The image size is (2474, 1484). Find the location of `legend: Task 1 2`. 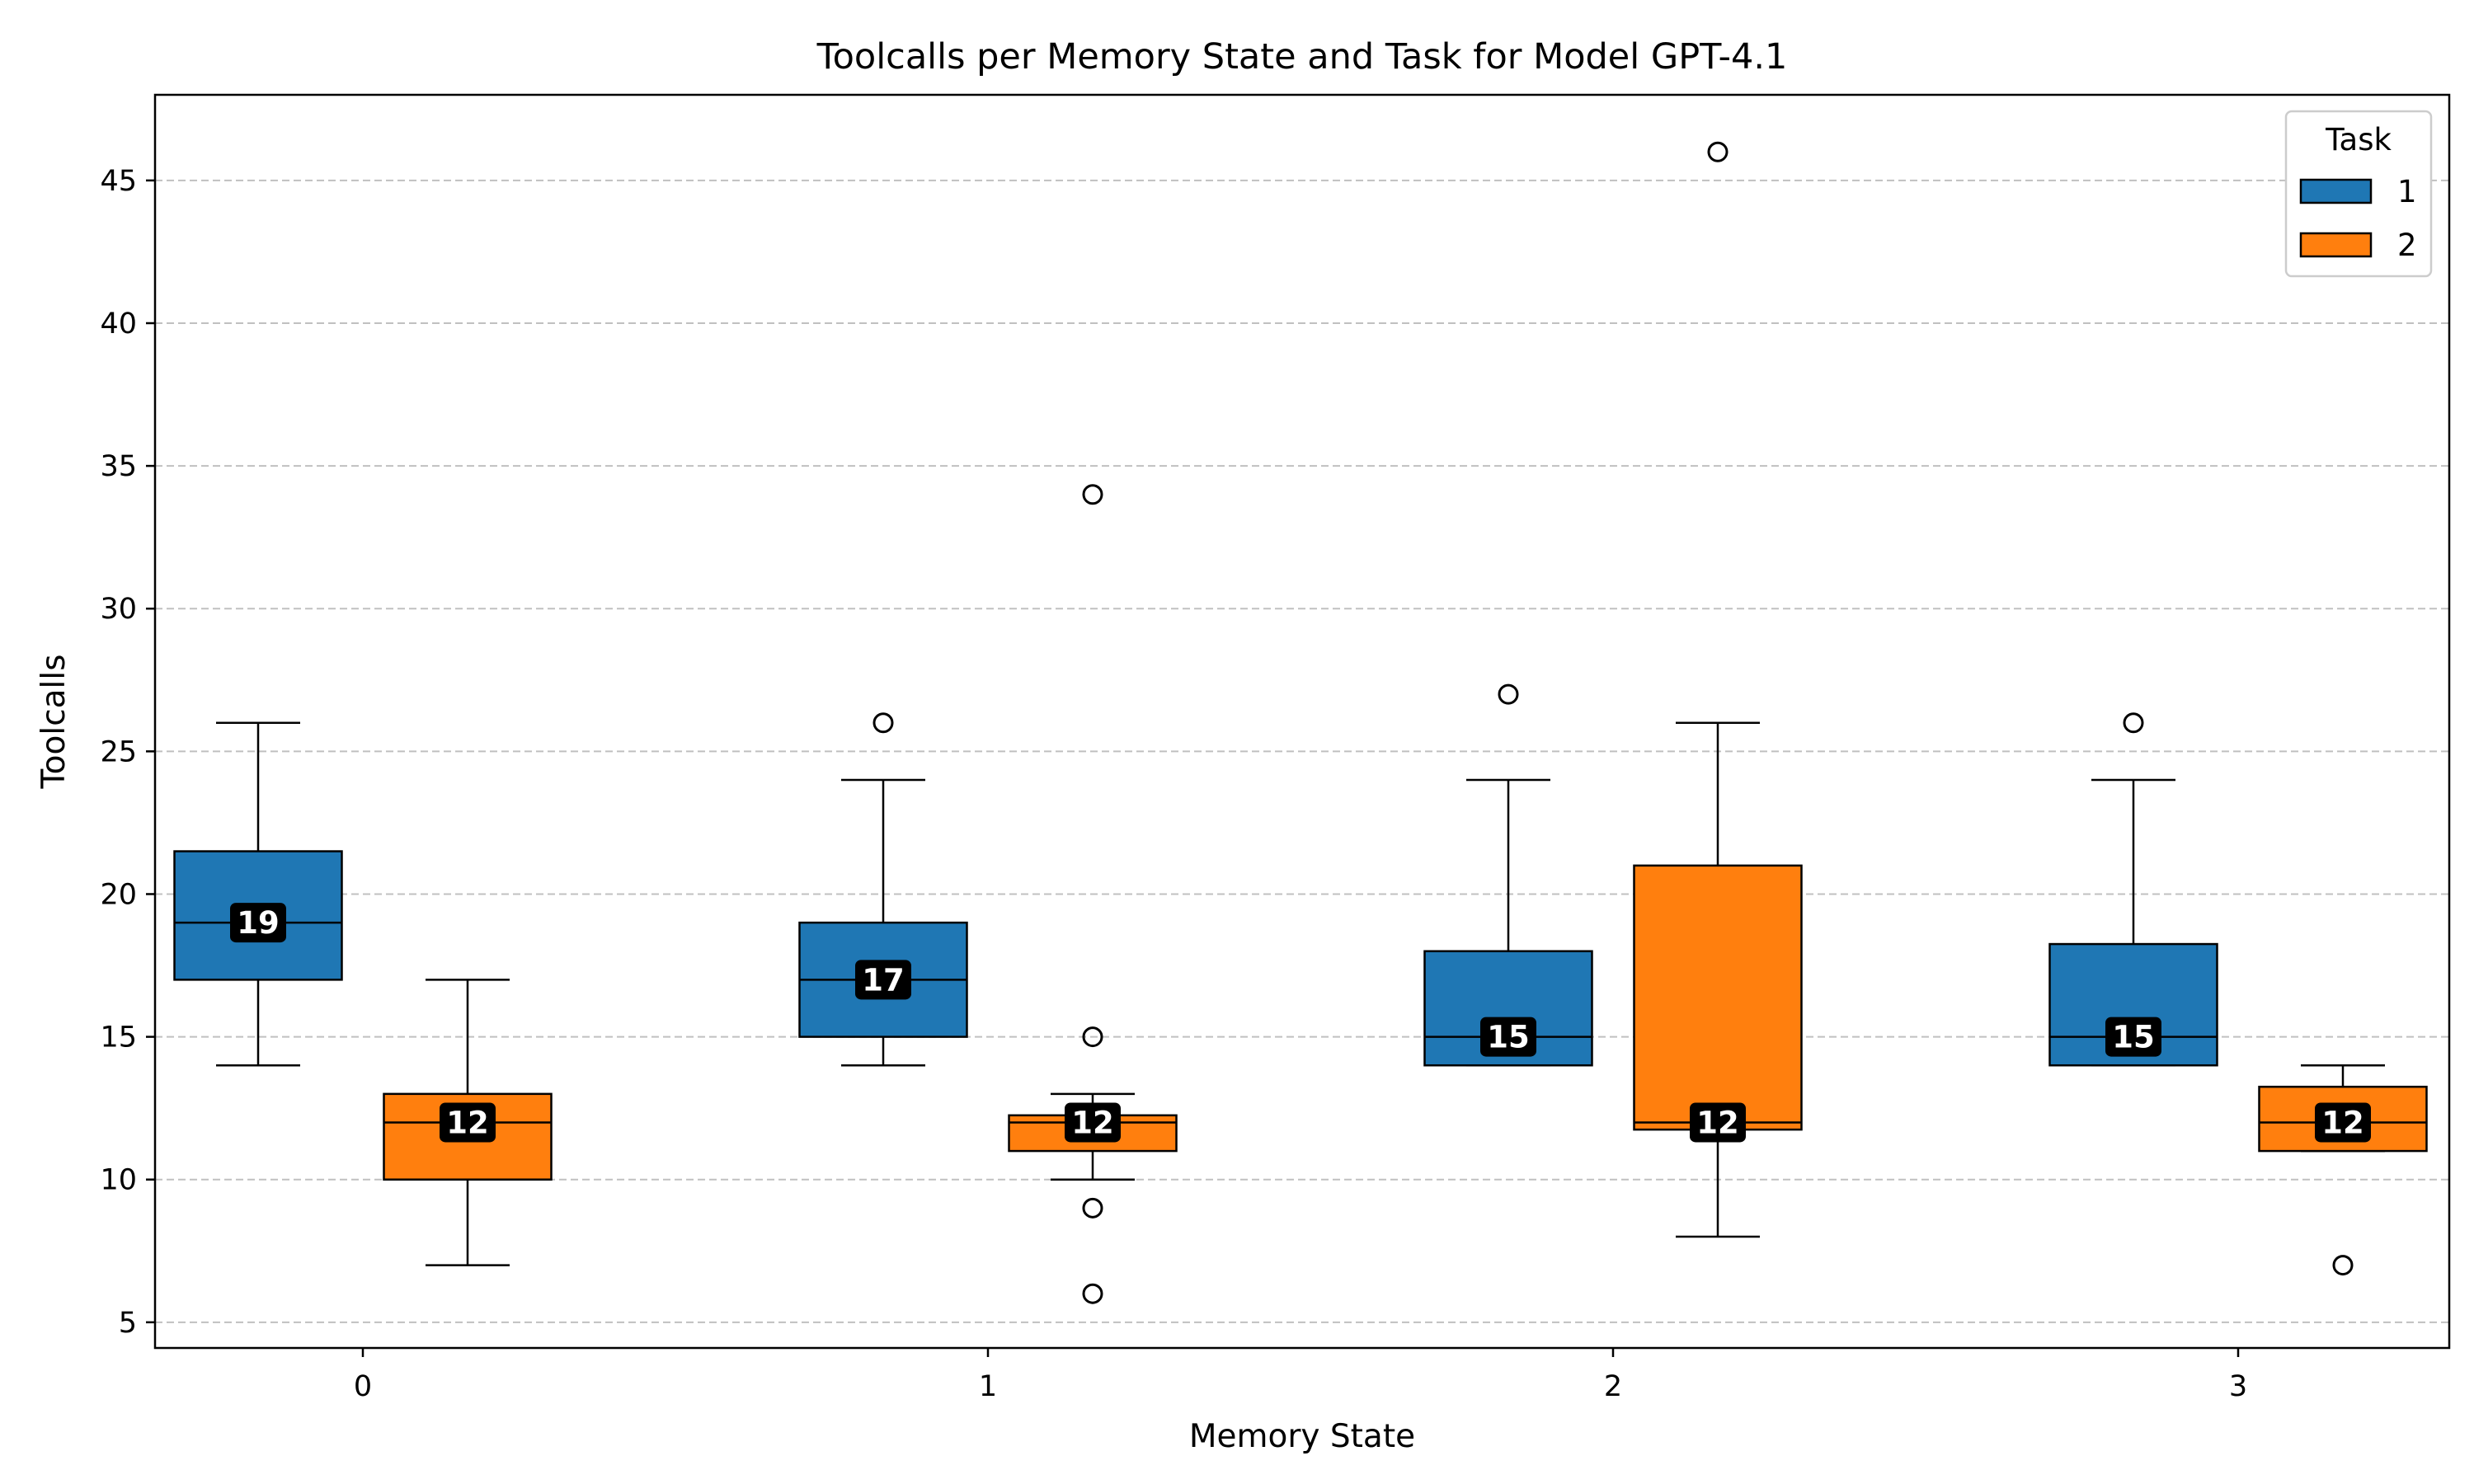

legend: Task 1 2 is located at coordinates (2358, 194).